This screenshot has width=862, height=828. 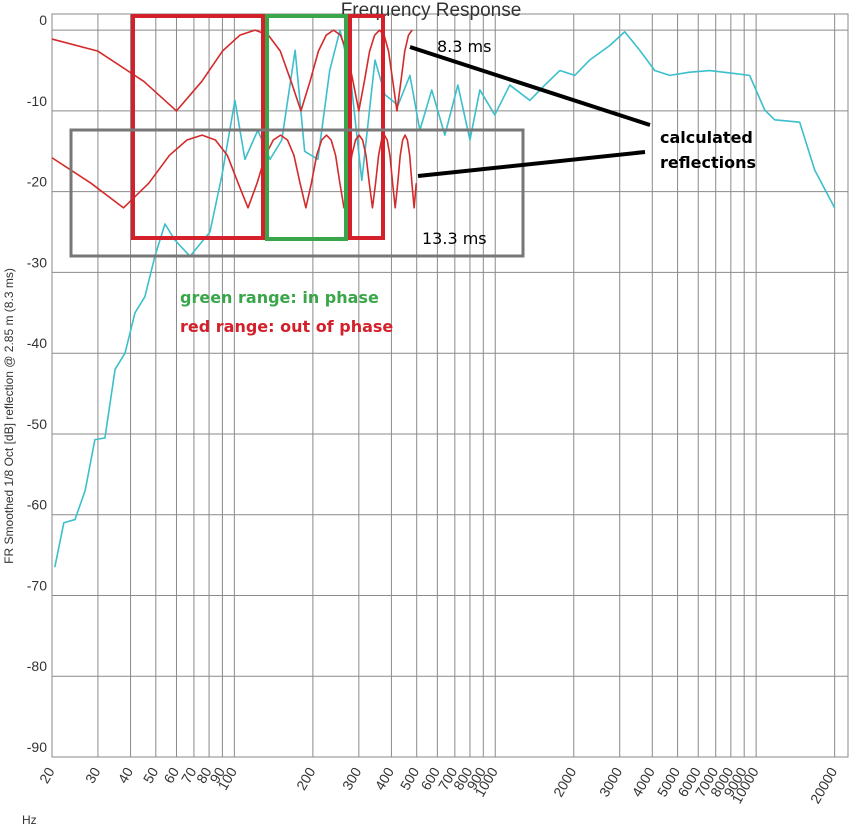 What do you see at coordinates (279, 297) in the screenshot?
I see `annotation: green range: in phase` at bounding box center [279, 297].